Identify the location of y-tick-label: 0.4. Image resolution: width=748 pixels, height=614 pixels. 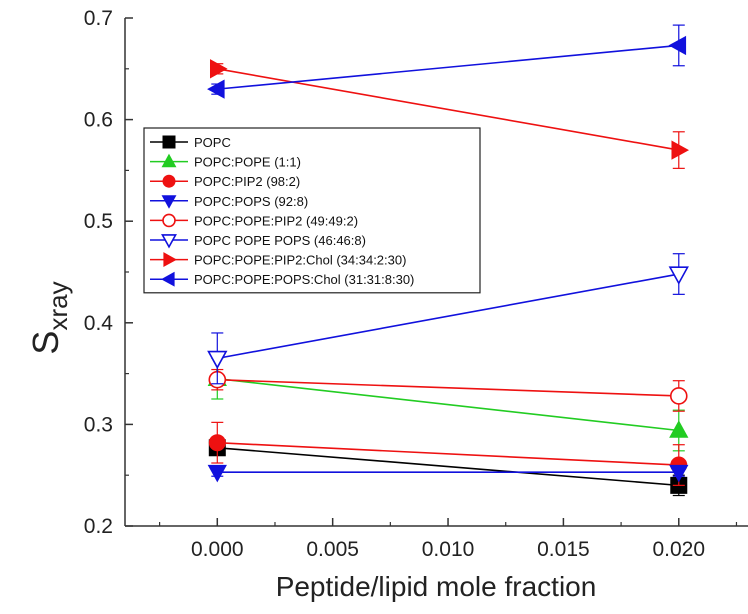
(99, 323).